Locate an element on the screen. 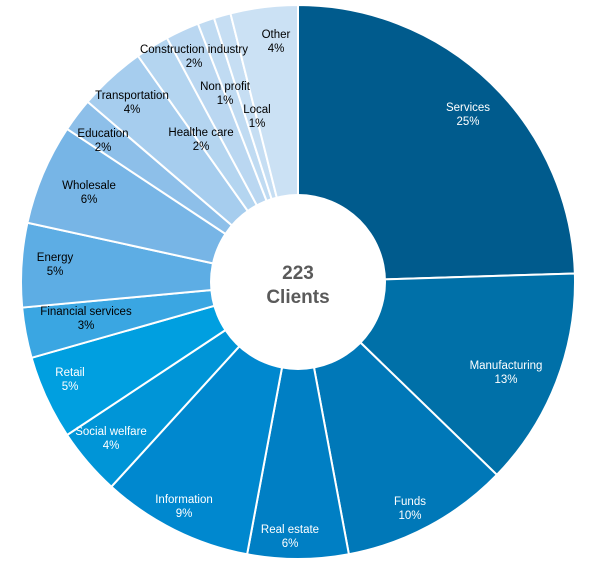 The height and width of the screenshot is (566, 589). slice-label-construction-industry: Construction industry is located at coordinates (194, 50).